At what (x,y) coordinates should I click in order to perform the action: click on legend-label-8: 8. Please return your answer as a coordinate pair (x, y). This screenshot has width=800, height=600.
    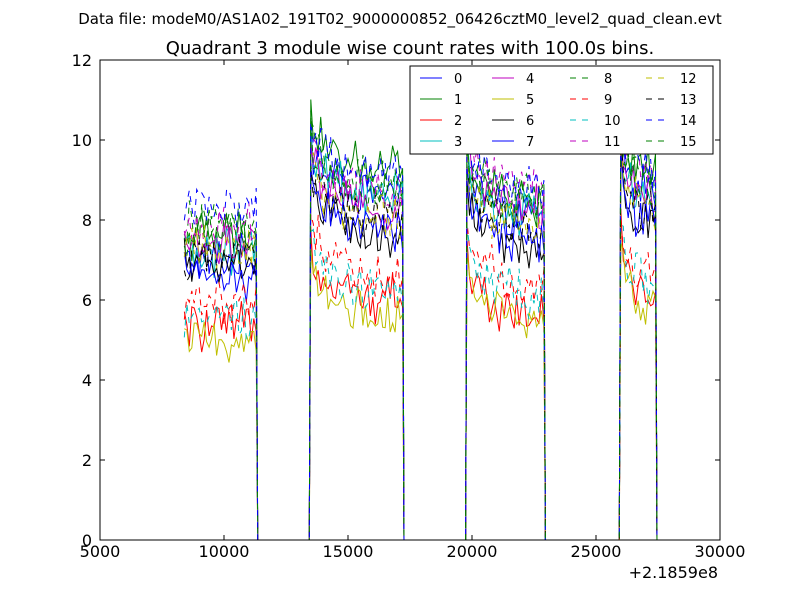
    Looking at the image, I should click on (608, 79).